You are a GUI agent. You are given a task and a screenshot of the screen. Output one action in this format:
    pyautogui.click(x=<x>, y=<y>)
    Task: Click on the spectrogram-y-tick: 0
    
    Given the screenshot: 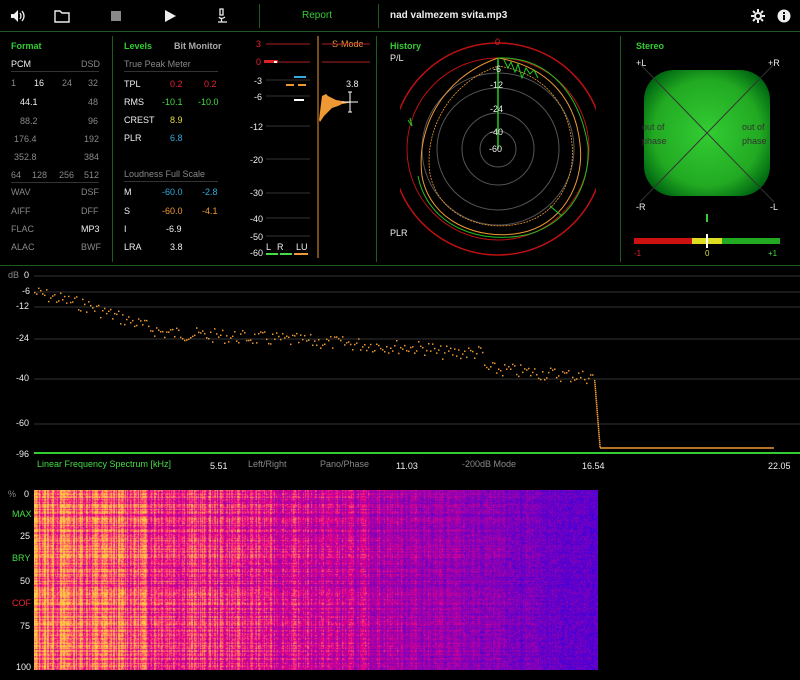 What is the action you would take?
    pyautogui.click(x=27, y=494)
    